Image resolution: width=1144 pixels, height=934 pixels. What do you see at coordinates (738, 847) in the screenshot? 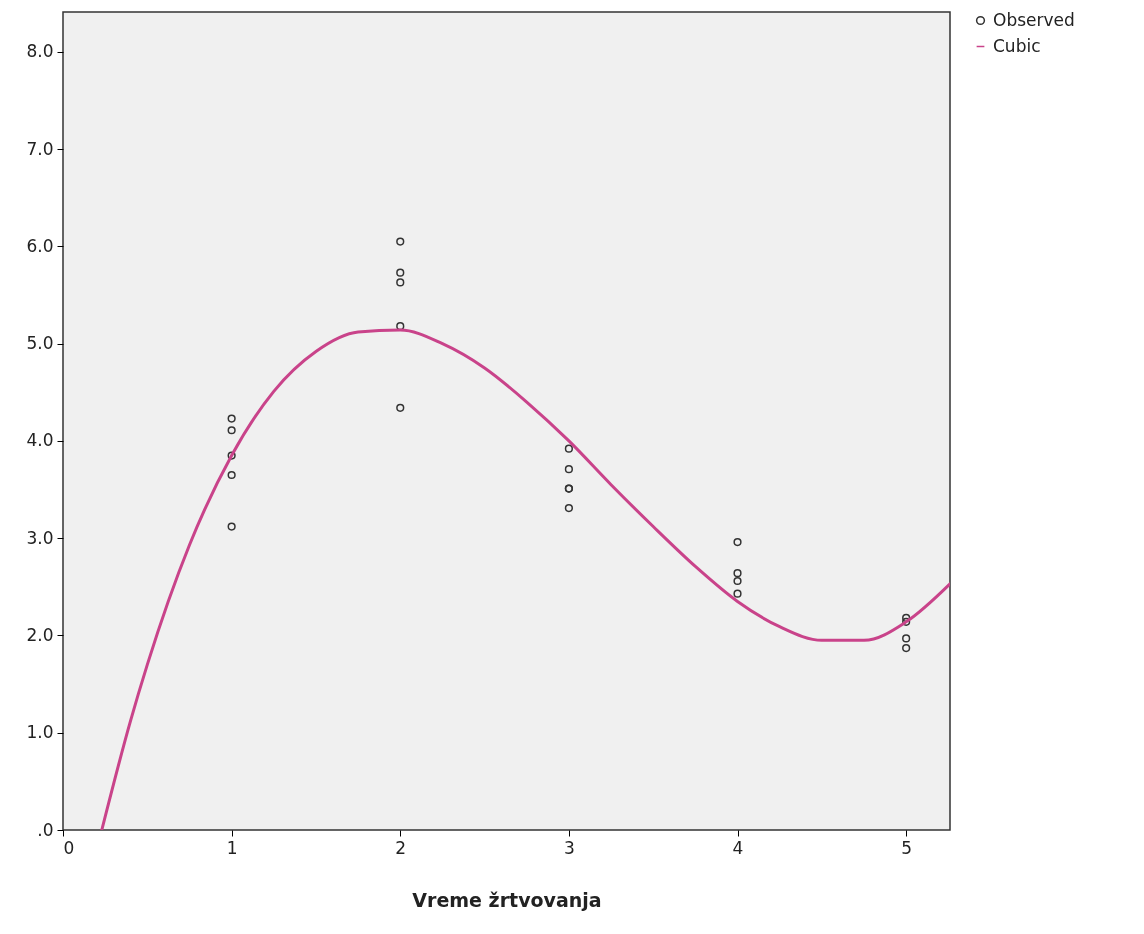
I see `x-tick-label: 4` at bounding box center [738, 847].